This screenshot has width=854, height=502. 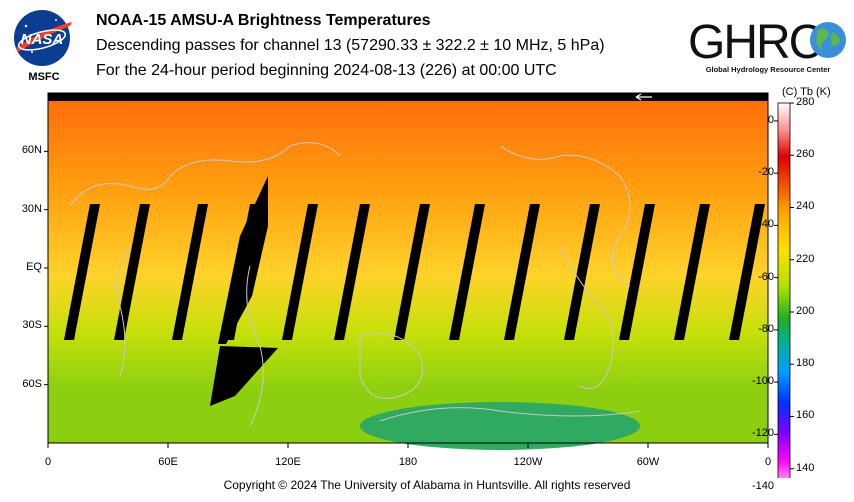 What do you see at coordinates (408, 462) in the screenshot?
I see `lon-label: 180` at bounding box center [408, 462].